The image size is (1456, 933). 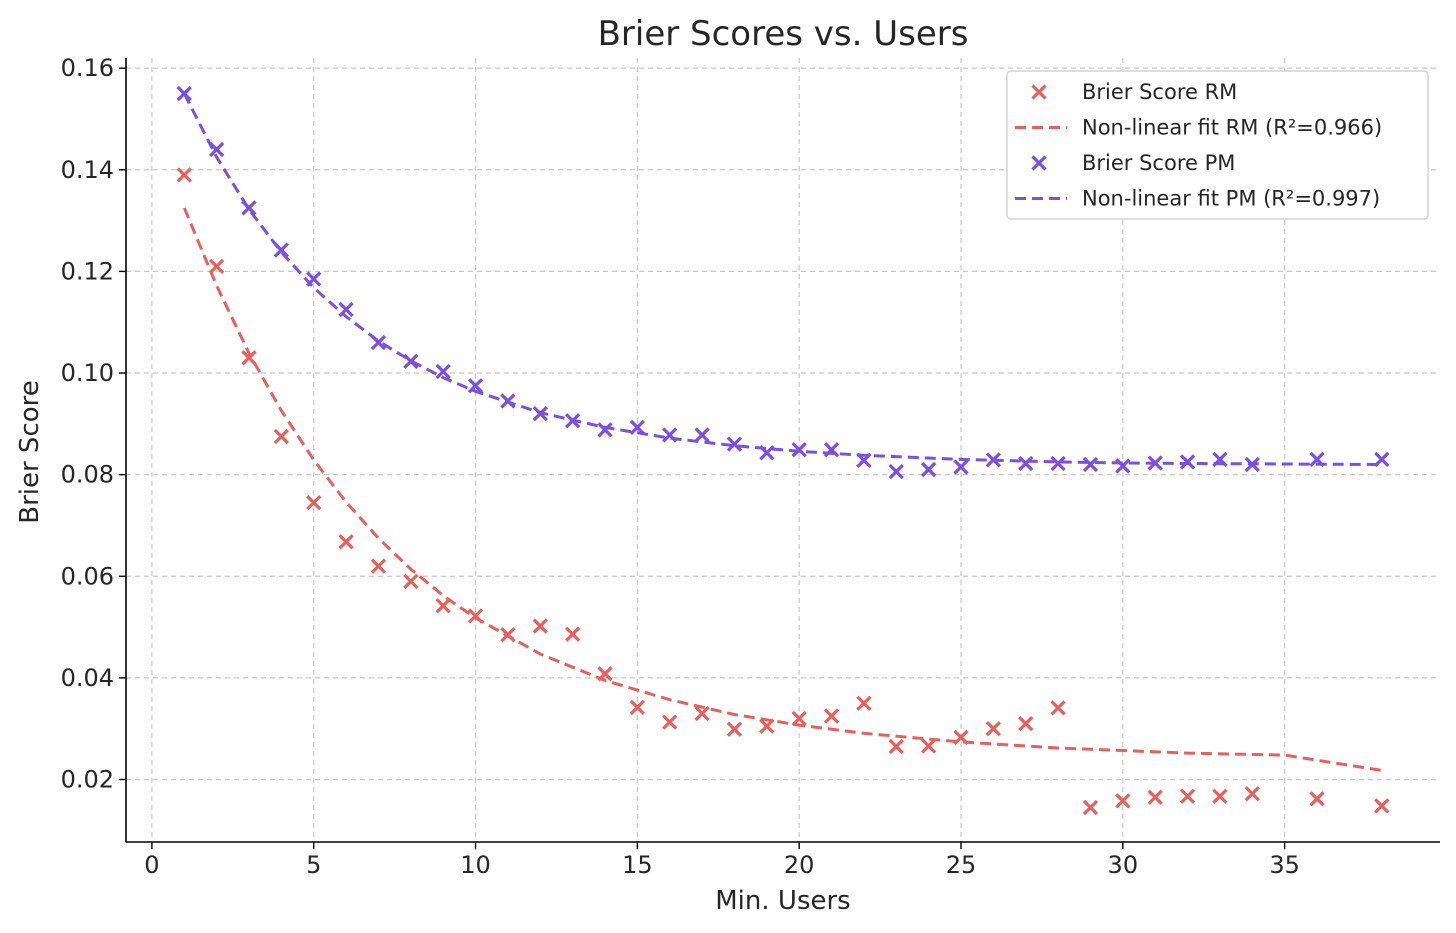 I want to click on legend-label-3: Non-linear fit PM (R²=0.997), so click(x=1231, y=199).